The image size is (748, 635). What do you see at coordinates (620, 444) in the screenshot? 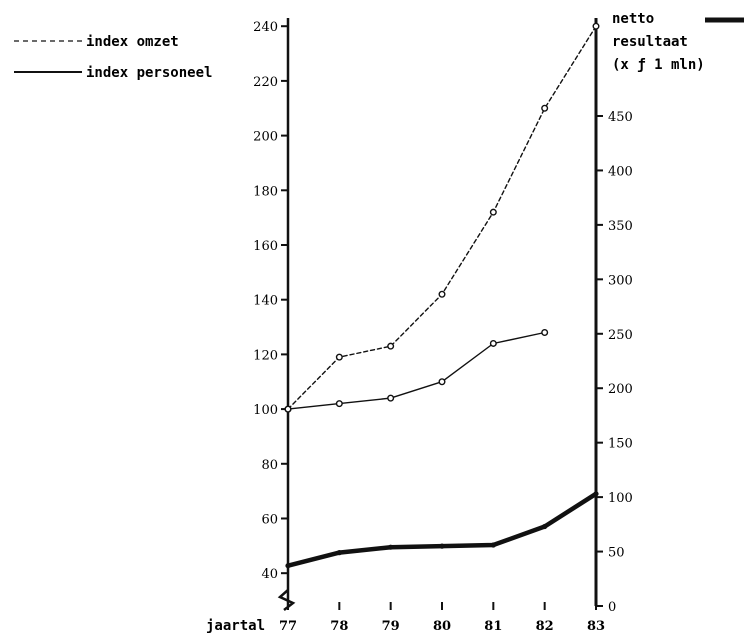
I see `right-tick-label-3: 150` at bounding box center [620, 444].